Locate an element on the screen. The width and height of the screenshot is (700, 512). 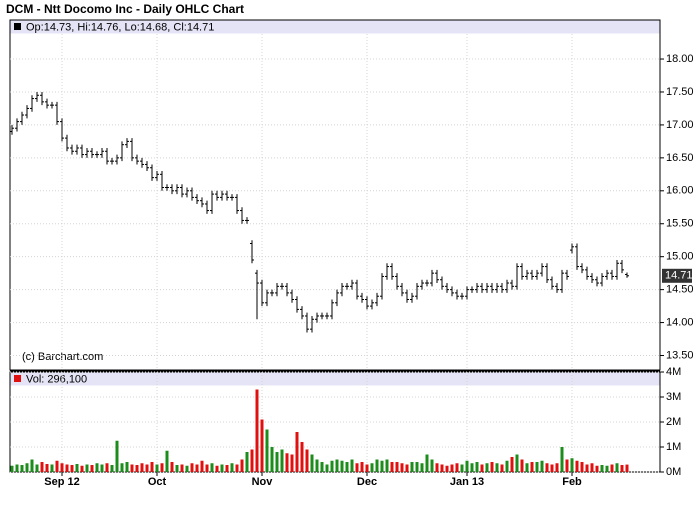
x-tick-label: Feb is located at coordinates (572, 482).